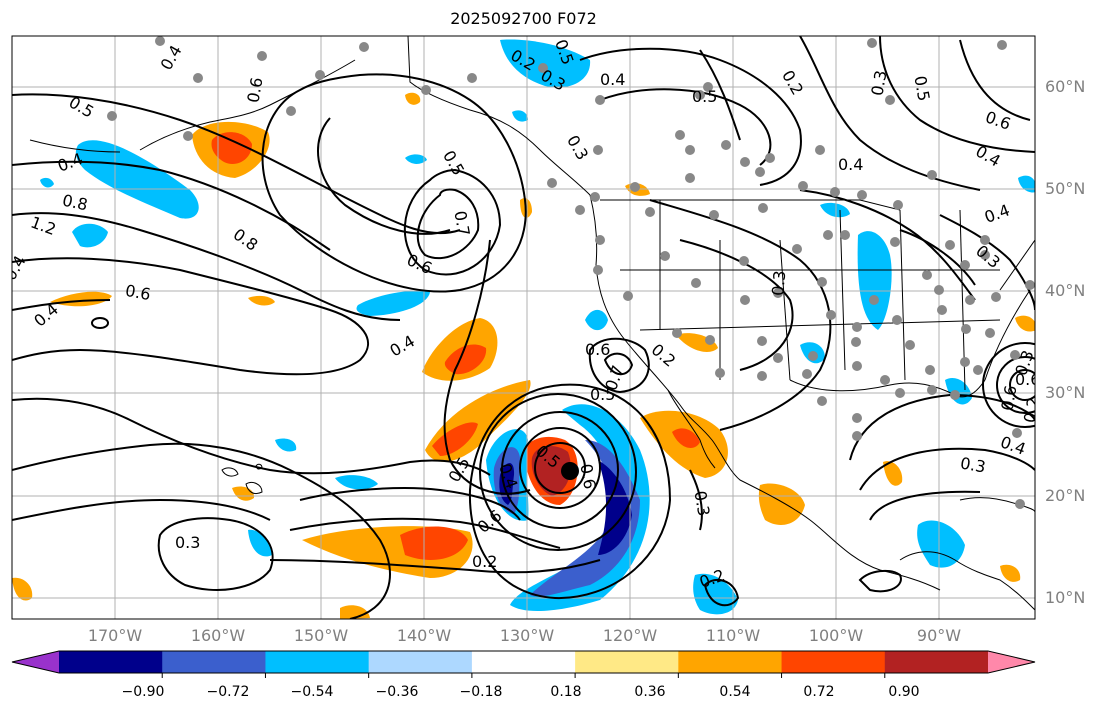 This screenshot has height=712, width=1105. What do you see at coordinates (733, 635) in the screenshot?
I see `lon-label: 110°W` at bounding box center [733, 635].